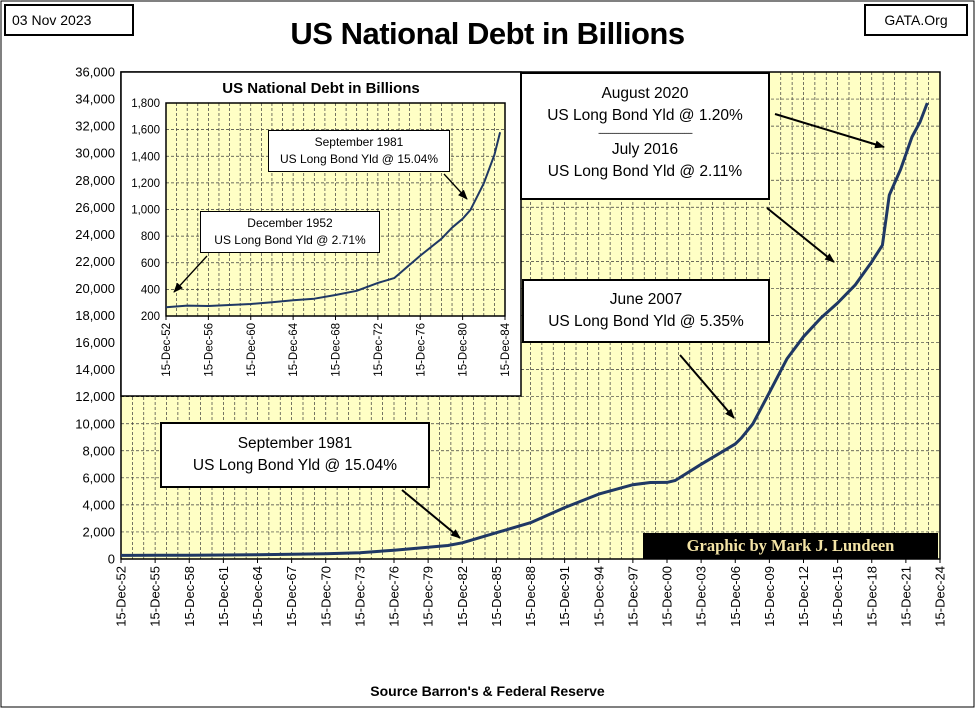 This screenshot has width=975, height=708. I want to click on arrow-inset-sep-1981, so click(455, 186).